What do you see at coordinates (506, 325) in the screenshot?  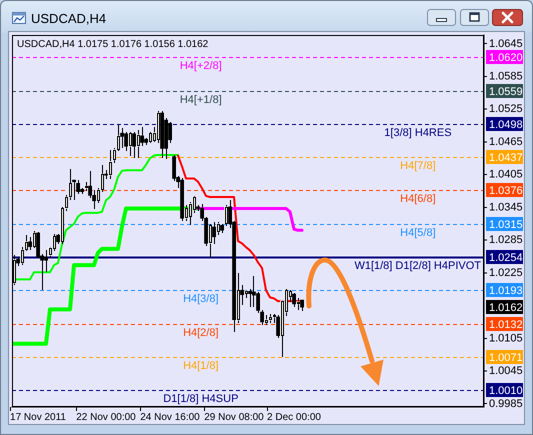 I see `annotation: 1.0132` at bounding box center [506, 325].